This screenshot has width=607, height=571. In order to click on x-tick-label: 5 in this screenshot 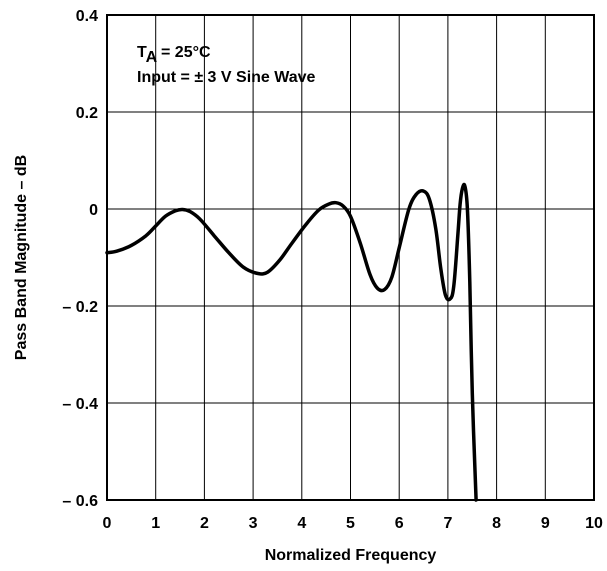, I will do `click(350, 523)`.